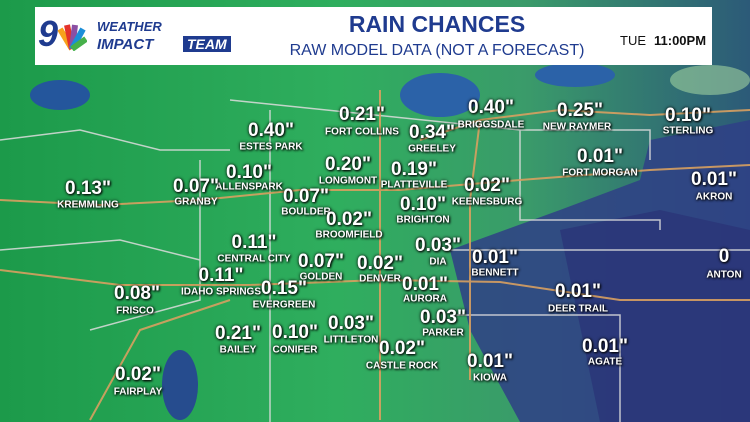 The image size is (750, 422). What do you see at coordinates (72, 37) in the screenshot?
I see `peacock-logo` at bounding box center [72, 37].